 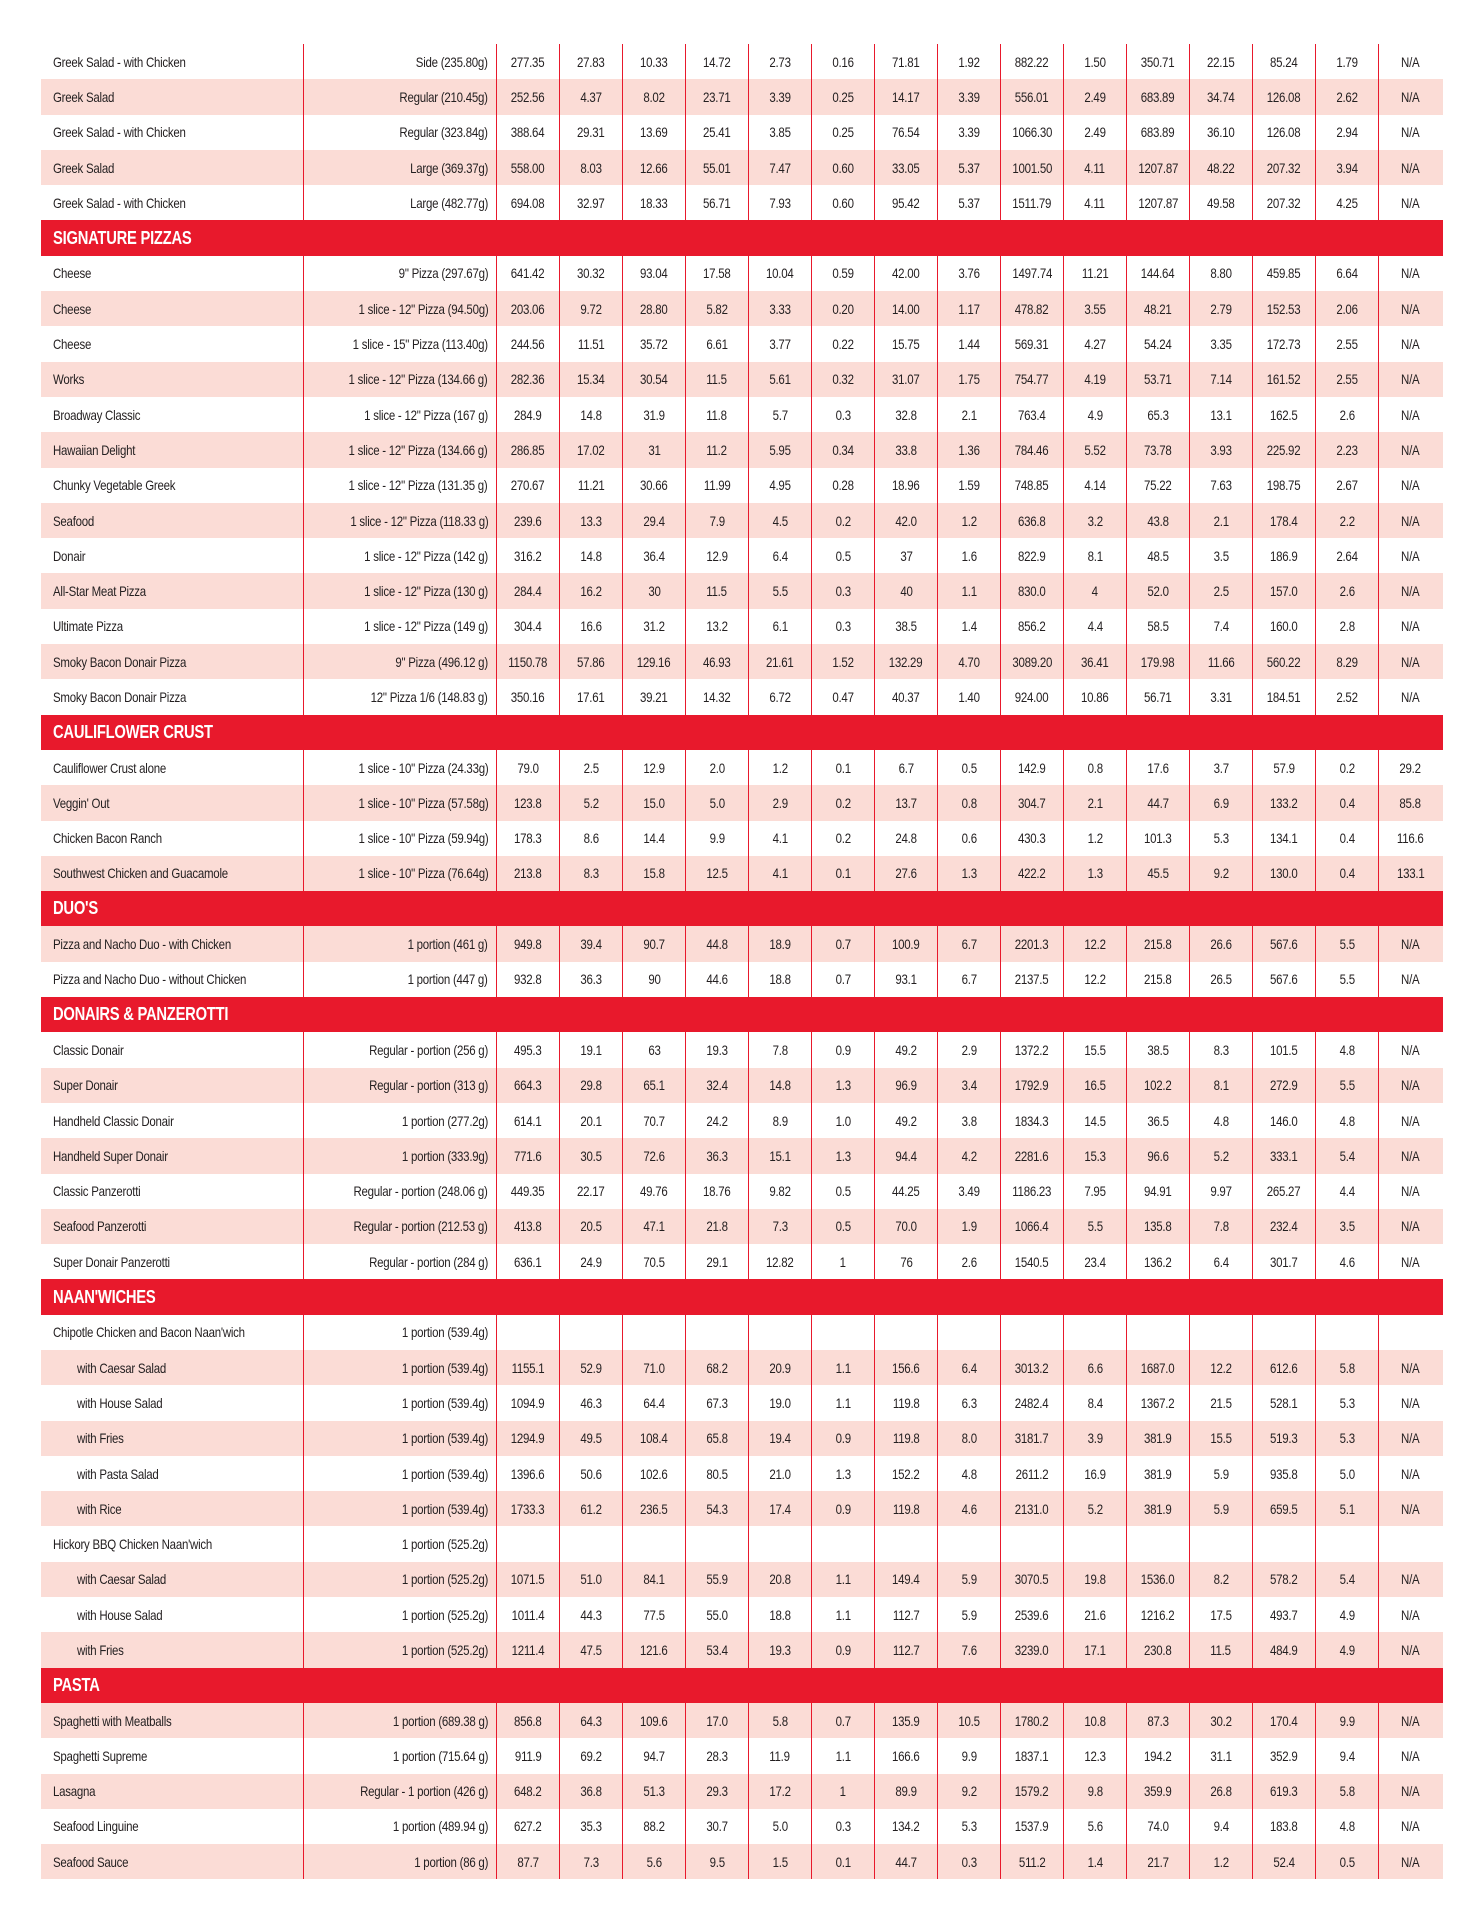 I want to click on value-cell: 2.67, so click(x=1347, y=485).